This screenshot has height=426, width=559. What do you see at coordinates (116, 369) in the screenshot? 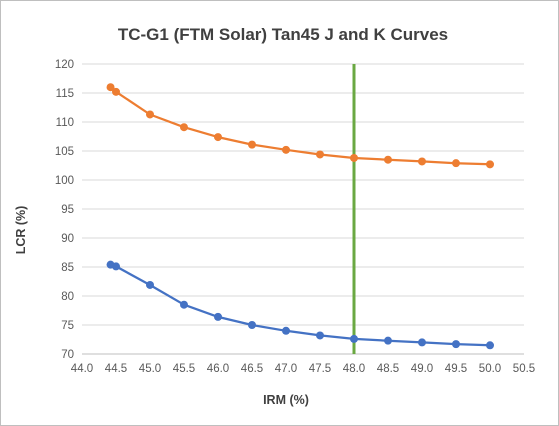
I see `x-tick-label: 44.5` at bounding box center [116, 369].